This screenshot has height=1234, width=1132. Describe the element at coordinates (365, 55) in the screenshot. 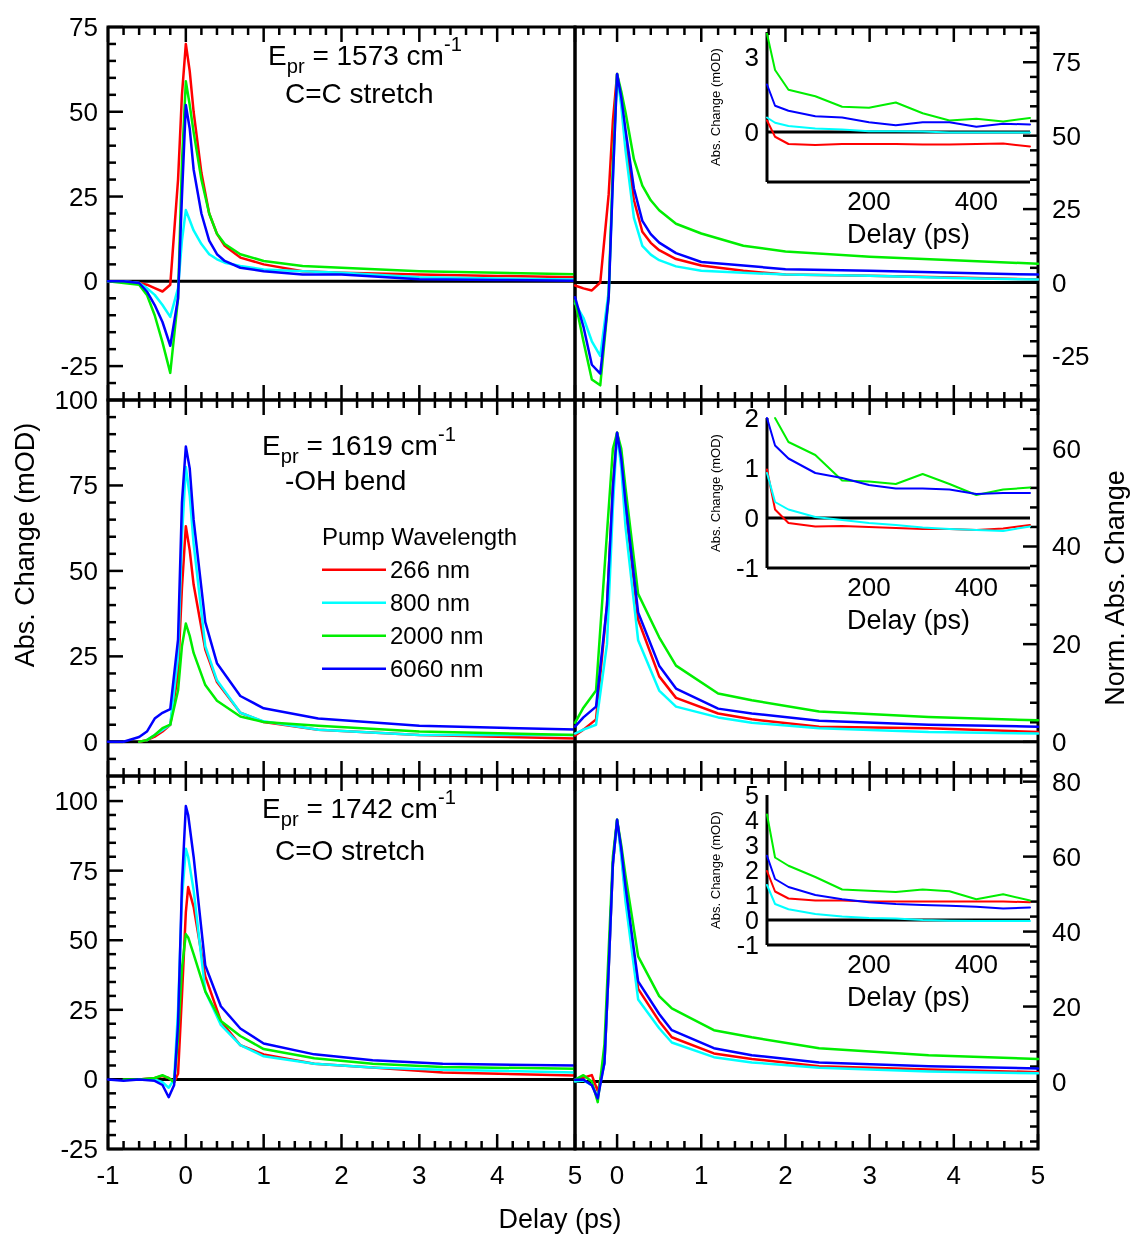

I see `annotation: E$_{pr}$ = 1573 cm$^{-1}$` at that location.